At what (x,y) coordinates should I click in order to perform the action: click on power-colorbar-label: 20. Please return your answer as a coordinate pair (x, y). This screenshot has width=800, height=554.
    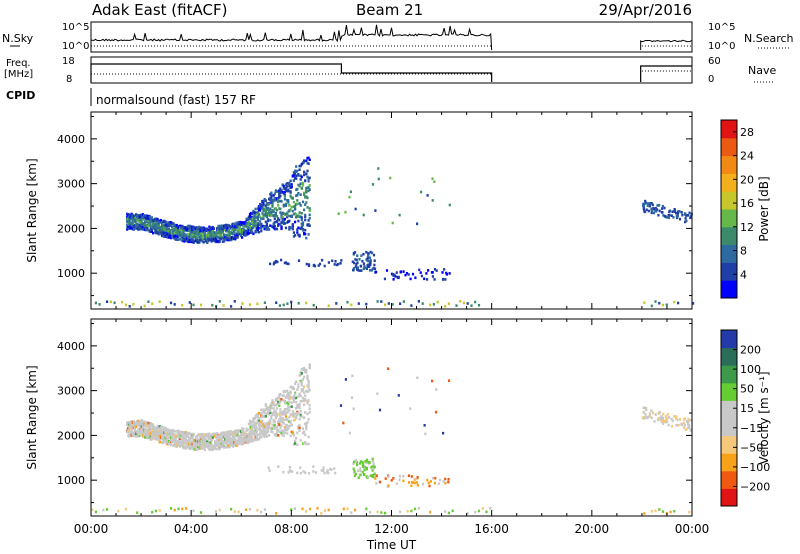
    Looking at the image, I should click on (747, 179).